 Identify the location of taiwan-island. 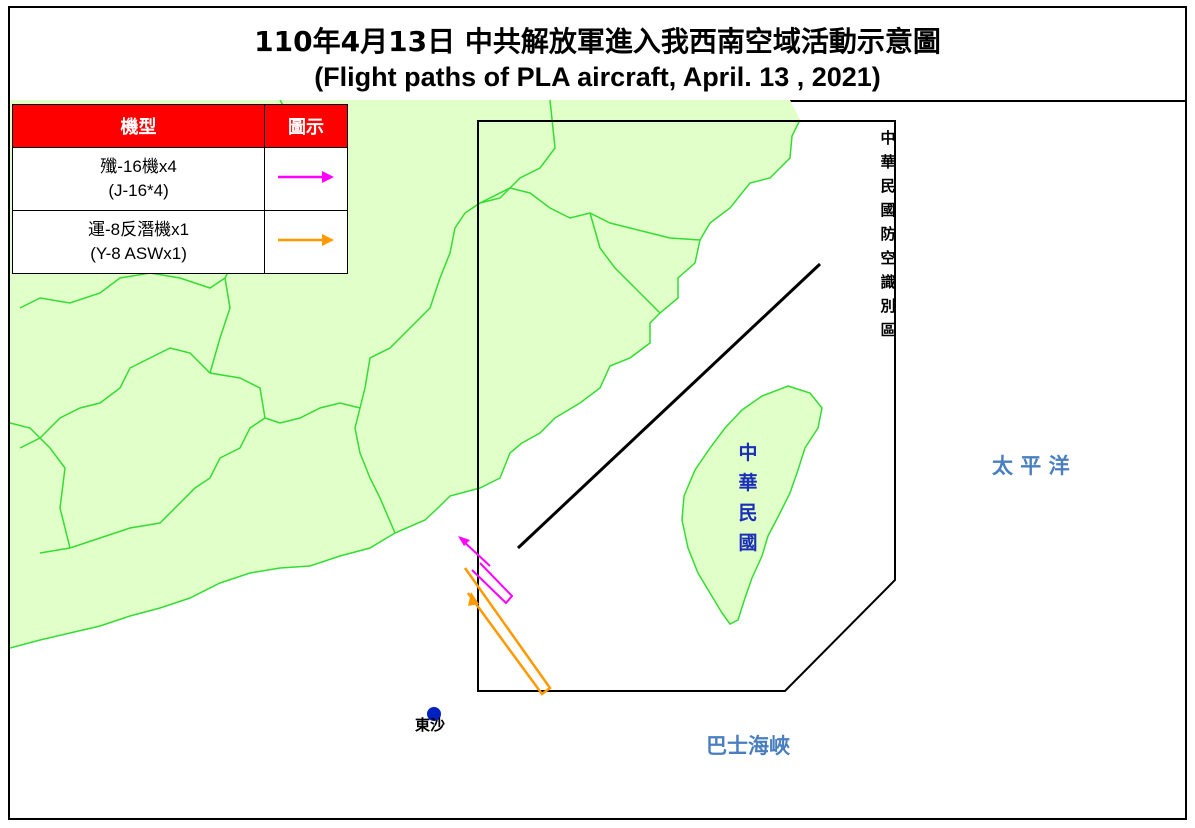
(752, 505).